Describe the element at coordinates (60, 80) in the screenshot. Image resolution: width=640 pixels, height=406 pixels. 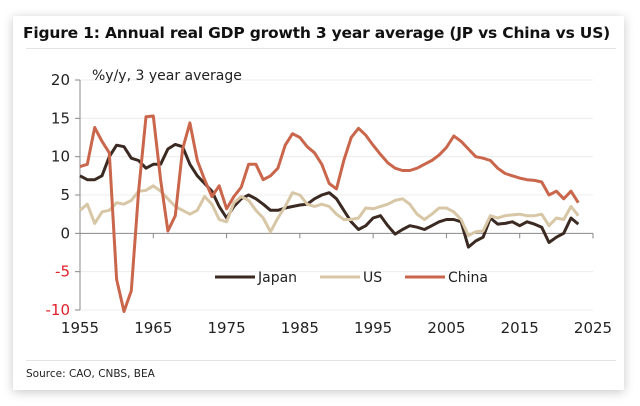
I see `y-tick-label: 20` at that location.